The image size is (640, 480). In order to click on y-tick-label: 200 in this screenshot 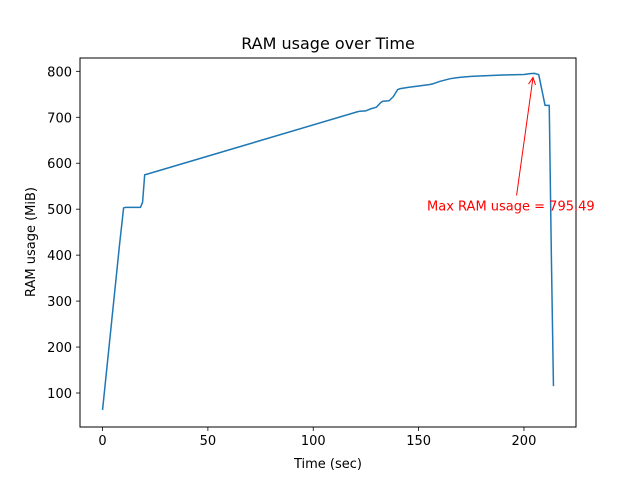, I will do `click(59, 348)`.